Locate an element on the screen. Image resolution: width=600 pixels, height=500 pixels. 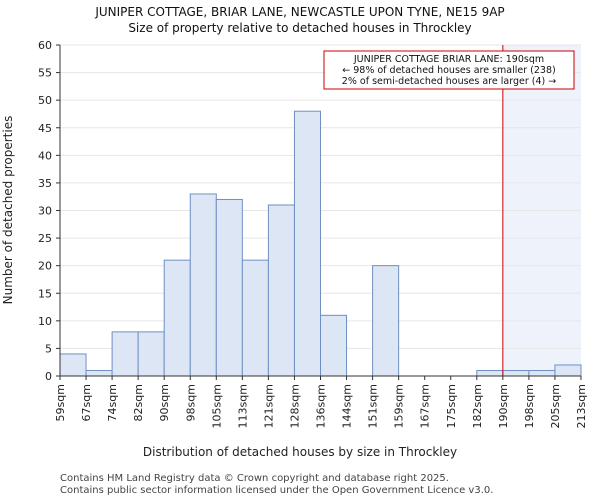
y-tick-label: 35 is located at coordinates (45, 183).